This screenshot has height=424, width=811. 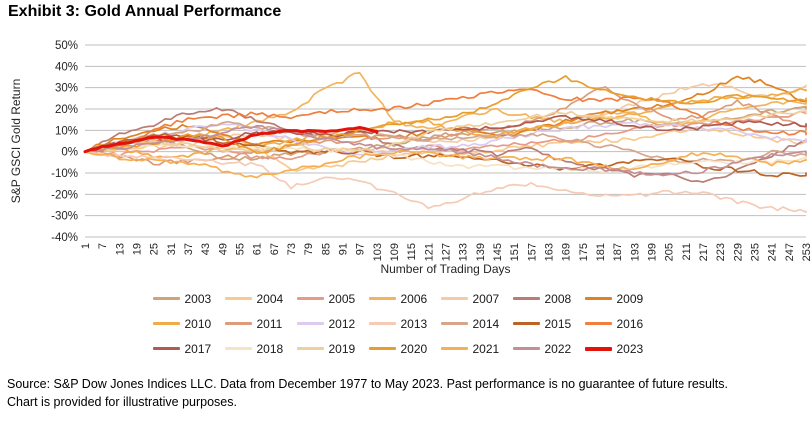 What do you see at coordinates (454, 298) in the screenshot?
I see `legend-swatch-2007` at bounding box center [454, 298].